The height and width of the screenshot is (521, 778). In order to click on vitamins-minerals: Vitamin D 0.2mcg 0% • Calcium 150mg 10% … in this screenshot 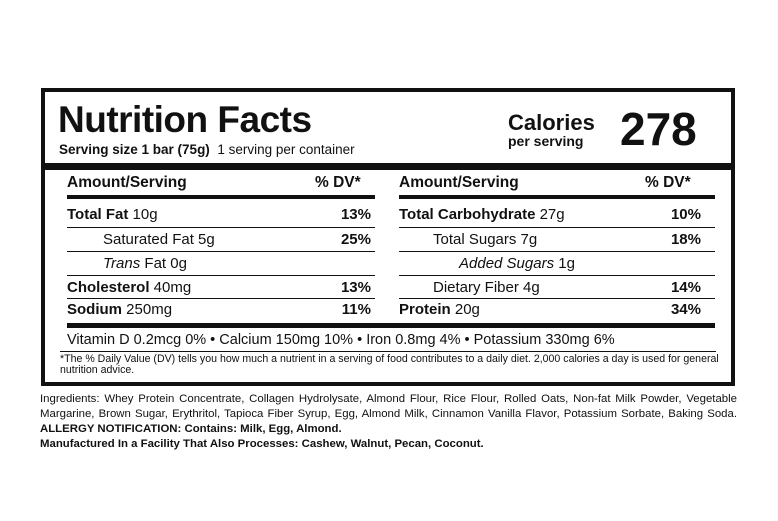, I will do `click(341, 340)`.